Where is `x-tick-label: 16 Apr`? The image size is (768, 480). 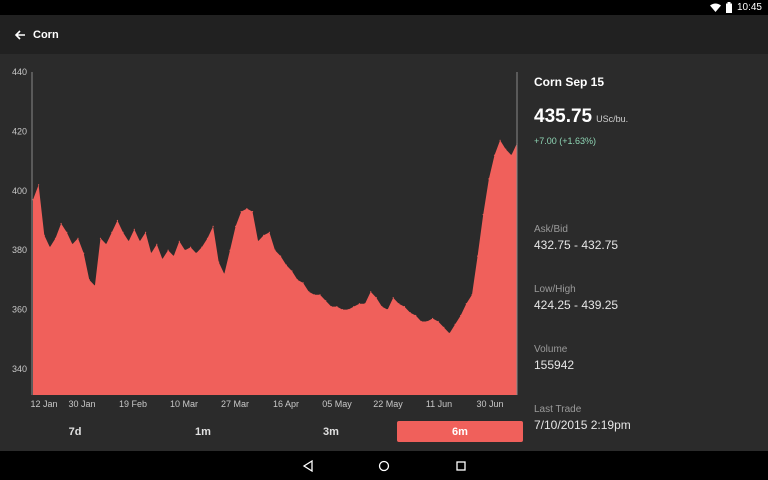
x-tick-label: 16 Apr is located at coordinates (286, 404).